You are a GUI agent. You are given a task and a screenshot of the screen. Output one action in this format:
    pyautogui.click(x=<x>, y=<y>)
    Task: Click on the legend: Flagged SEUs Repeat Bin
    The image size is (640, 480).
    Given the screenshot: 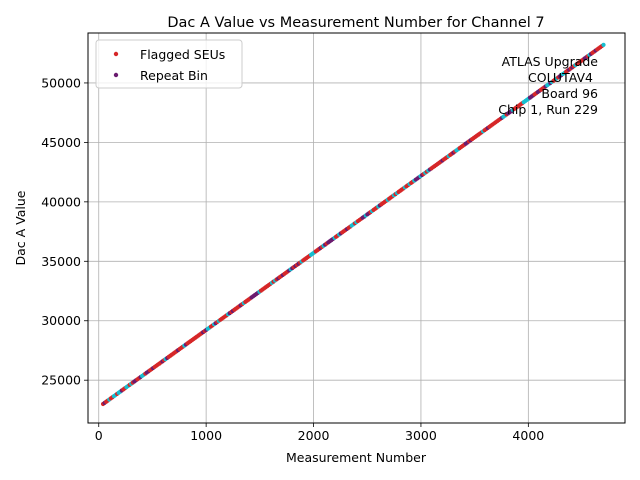 What is the action you would take?
    pyautogui.click(x=169, y=64)
    